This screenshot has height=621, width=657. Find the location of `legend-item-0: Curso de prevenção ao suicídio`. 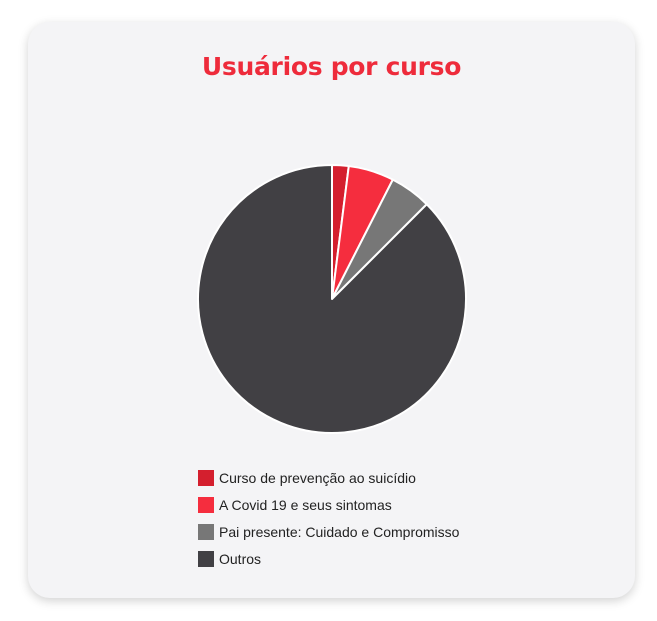

legend-item-0: Curso de prevenção ao suicídio is located at coordinates (333, 477).